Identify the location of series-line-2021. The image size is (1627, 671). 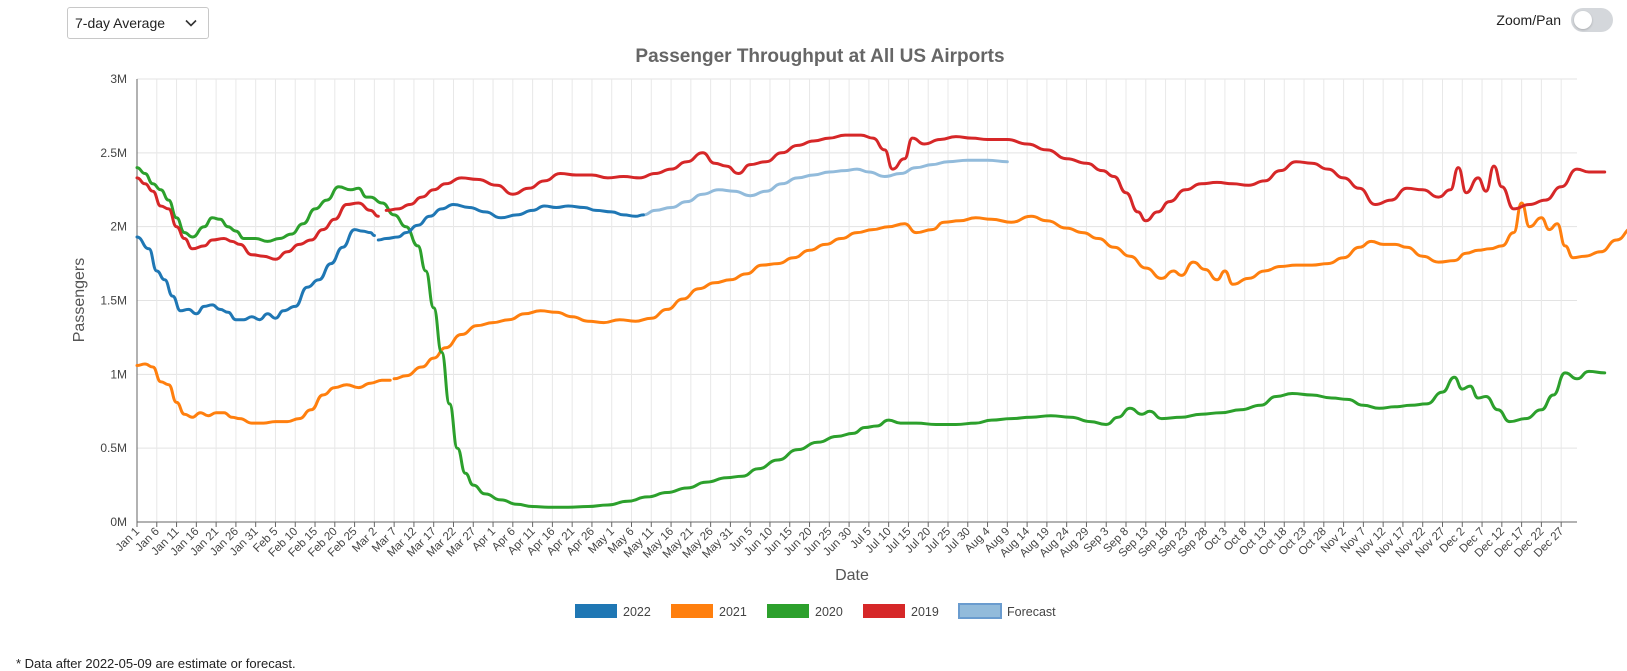
(263, 393).